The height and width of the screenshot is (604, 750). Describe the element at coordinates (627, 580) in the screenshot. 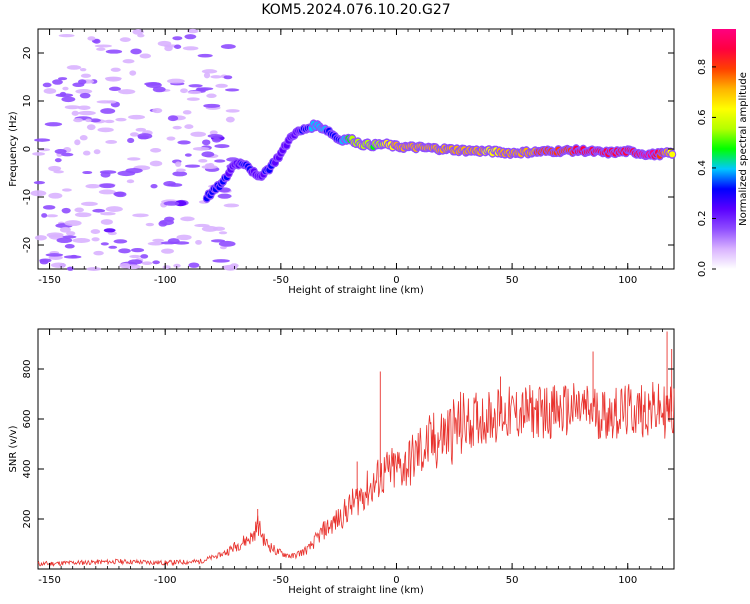

I see `snr-xtick-label: 100` at that location.